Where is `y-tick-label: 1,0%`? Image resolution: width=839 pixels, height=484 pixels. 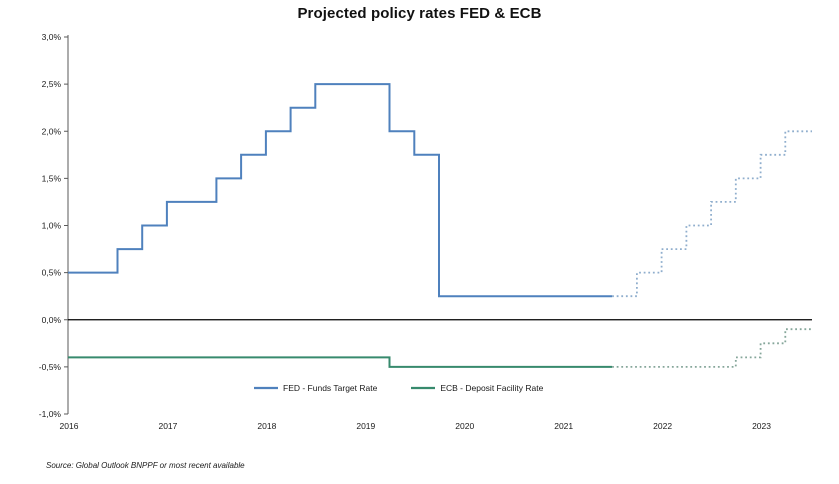 y-tick-label: 1,0% is located at coordinates (52, 226).